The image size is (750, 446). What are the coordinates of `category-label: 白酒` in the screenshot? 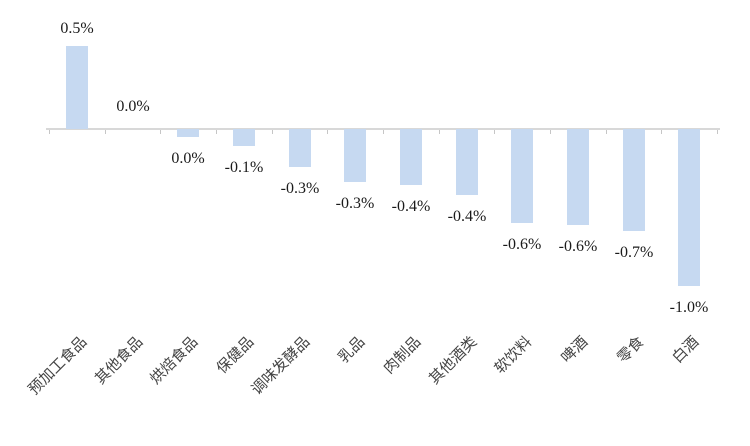 It's located at (686, 350).